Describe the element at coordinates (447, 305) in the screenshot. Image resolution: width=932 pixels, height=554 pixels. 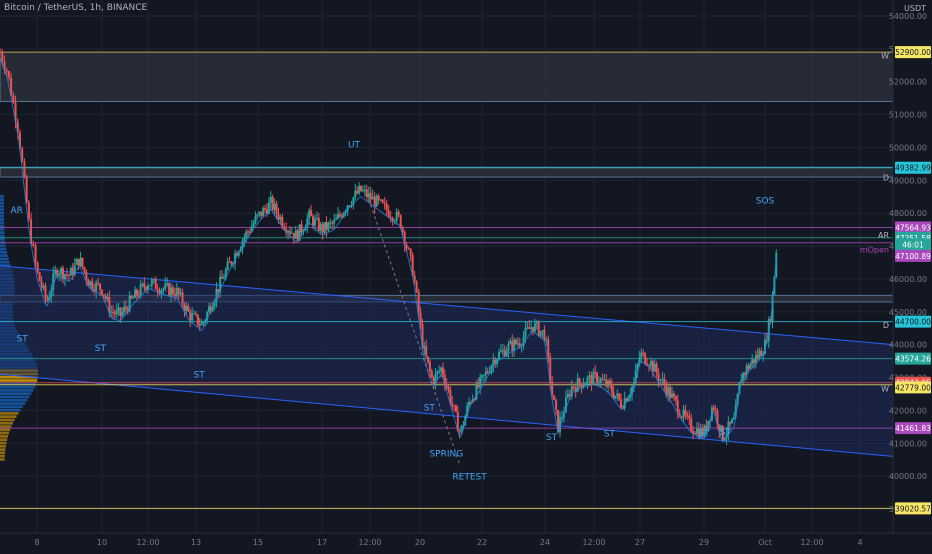
I see `channel-upper-line` at that location.